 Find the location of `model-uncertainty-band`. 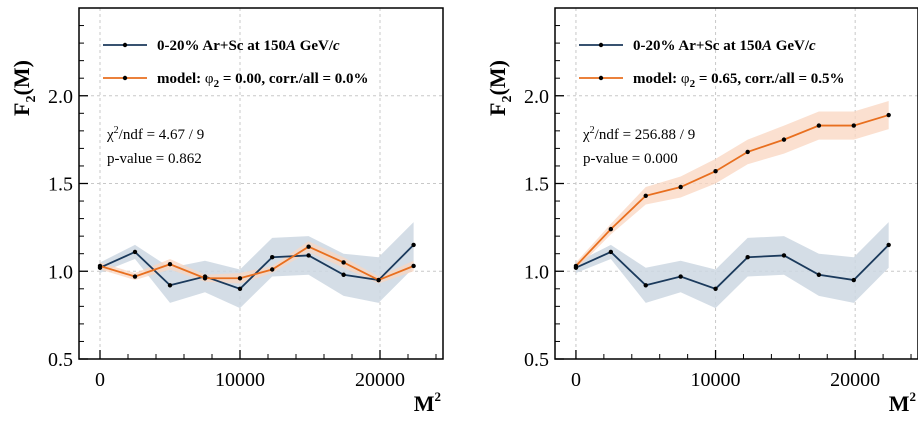

model-uncertainty-band is located at coordinates (732, 185).